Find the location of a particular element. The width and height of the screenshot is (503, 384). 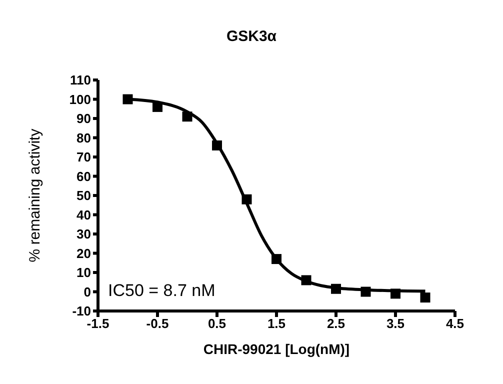

y-tick-label: 40 is located at coordinates (83, 214).